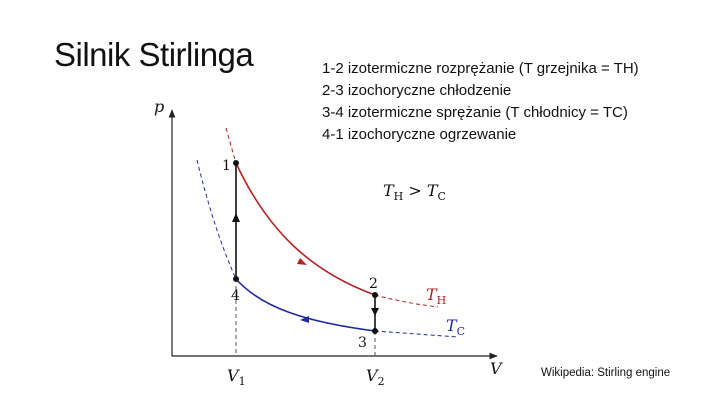 The width and height of the screenshot is (720, 405). I want to click on cold-isotherm-extension-right, so click(416, 334).